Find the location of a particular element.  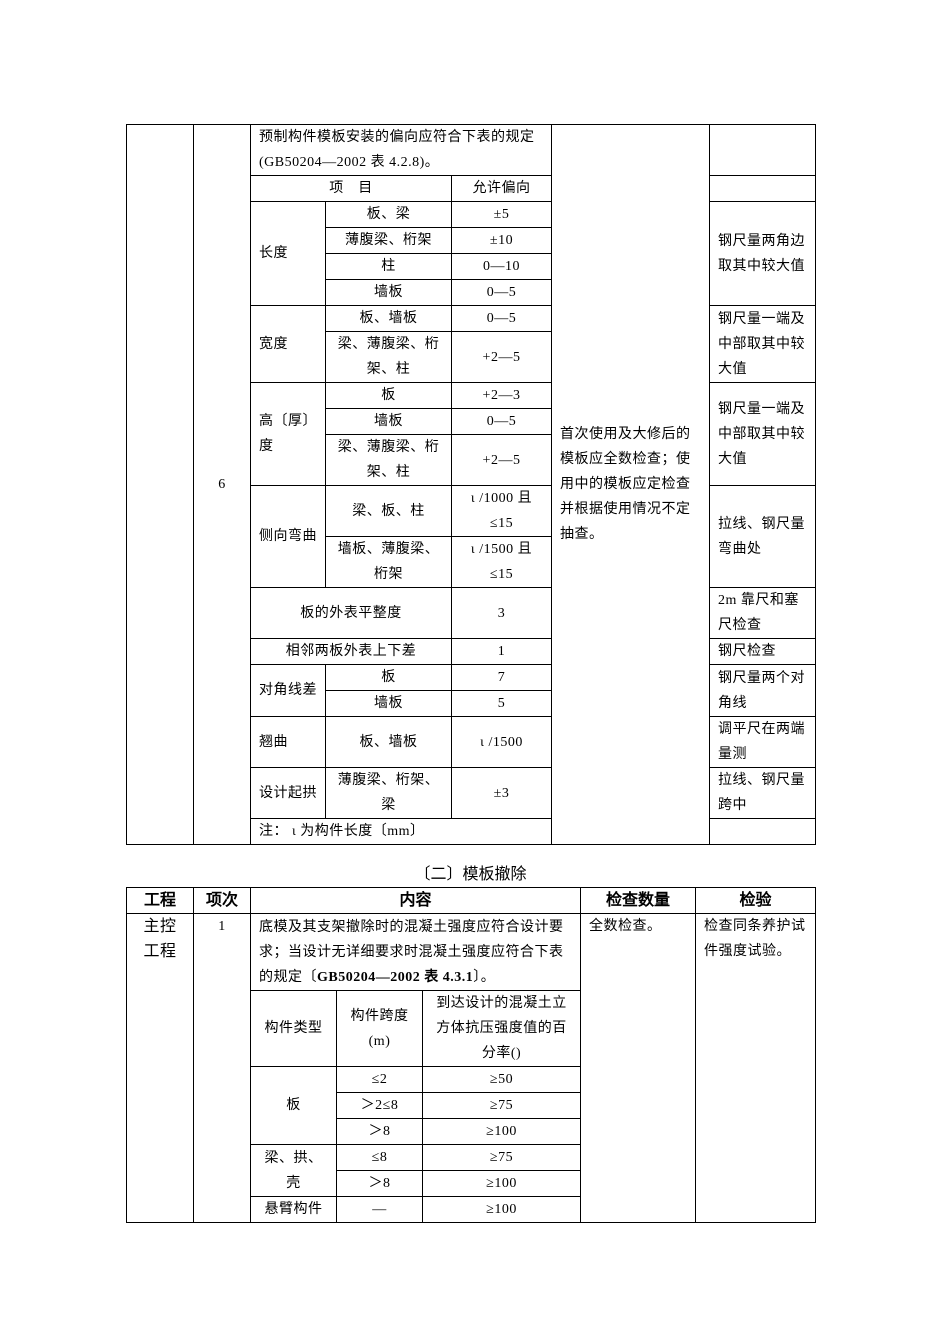

cell: 拉线、钢尺量跨中 is located at coordinates (762, 793).